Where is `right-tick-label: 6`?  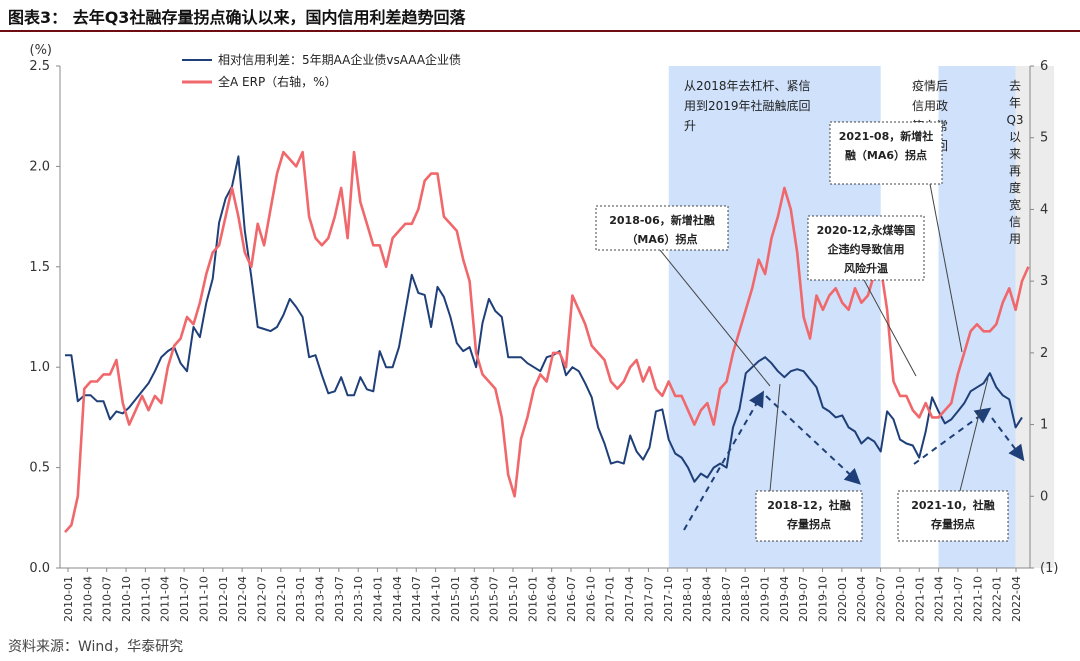
right-tick-label: 6 is located at coordinates (1044, 66).